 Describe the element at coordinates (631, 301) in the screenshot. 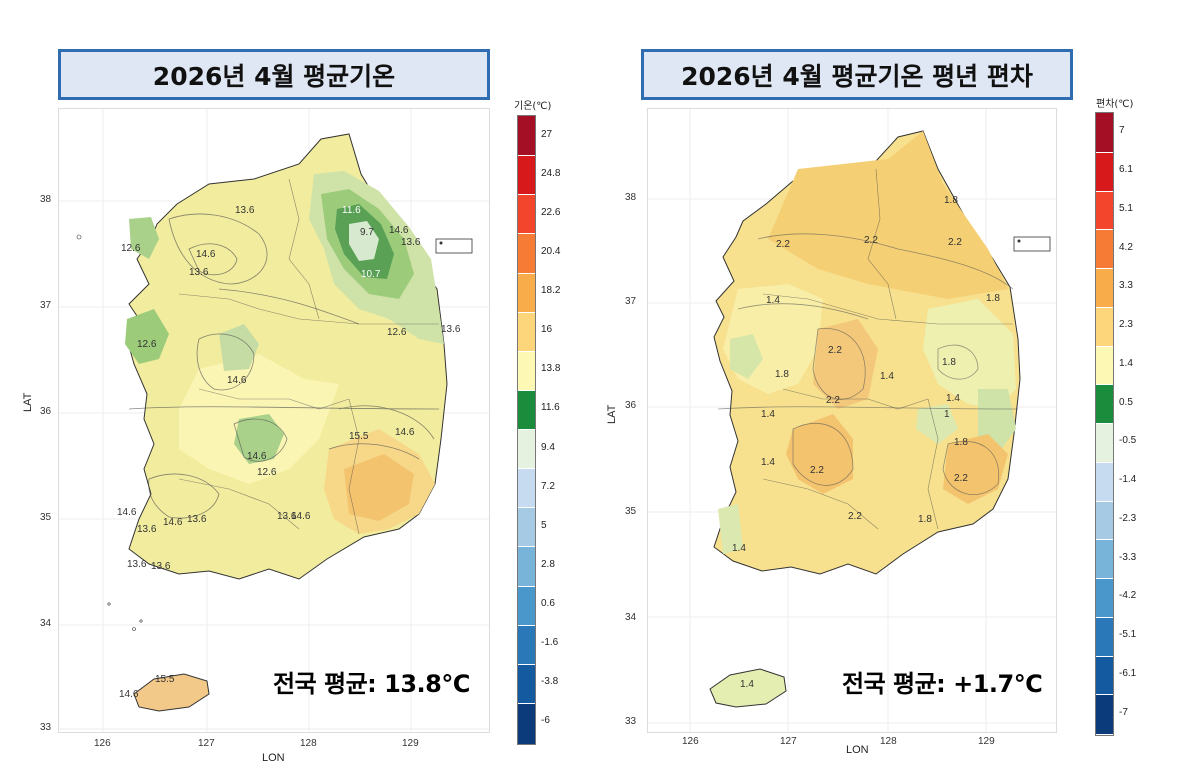

I see `right-y-tick: 37` at that location.